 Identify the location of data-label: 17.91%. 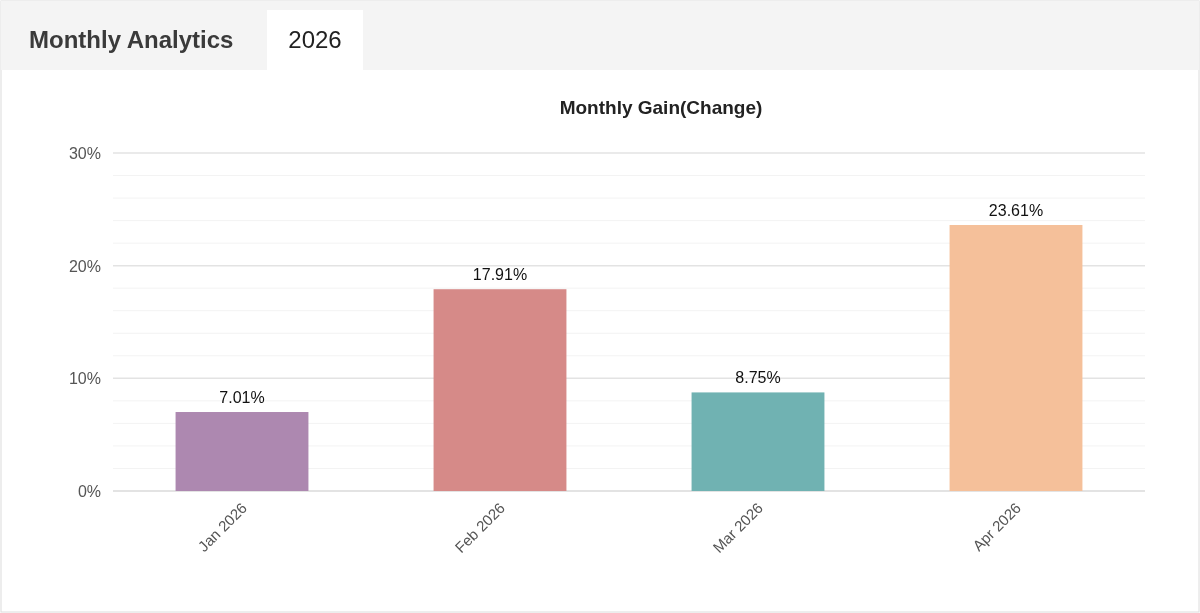
(500, 275).